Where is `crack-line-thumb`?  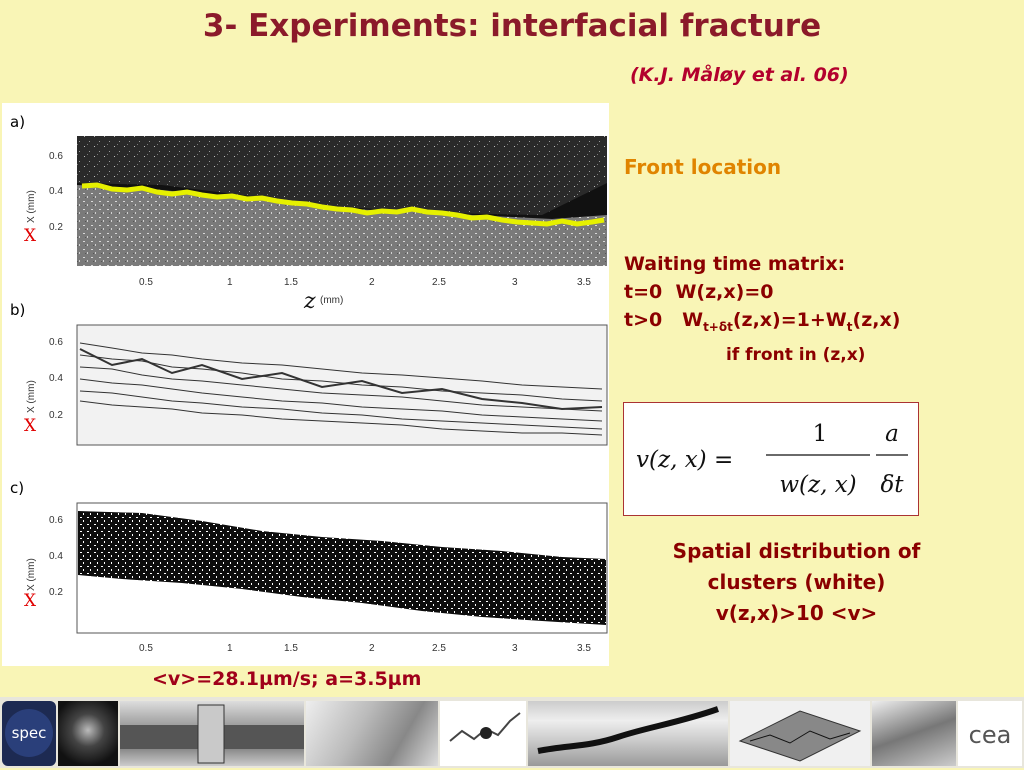
crack-line-thumb is located at coordinates (628, 733).